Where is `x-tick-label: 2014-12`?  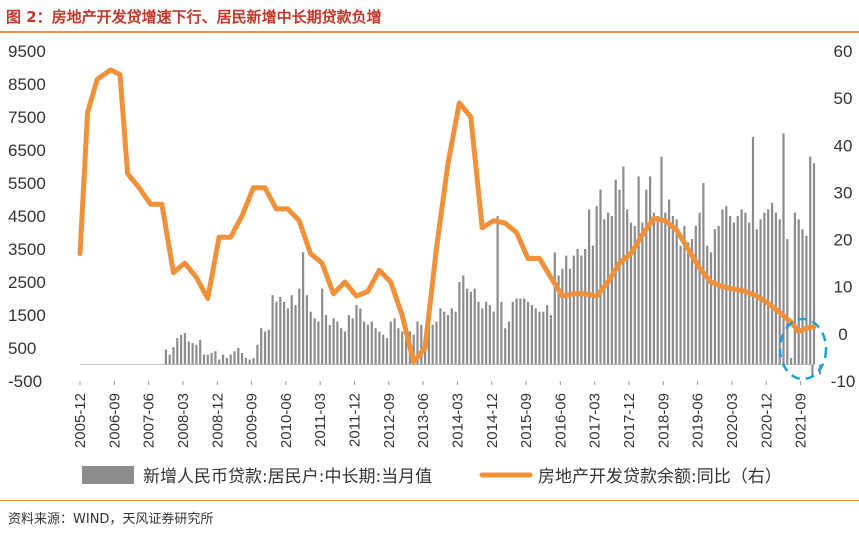
x-tick-label: 2014-12 is located at coordinates (492, 420).